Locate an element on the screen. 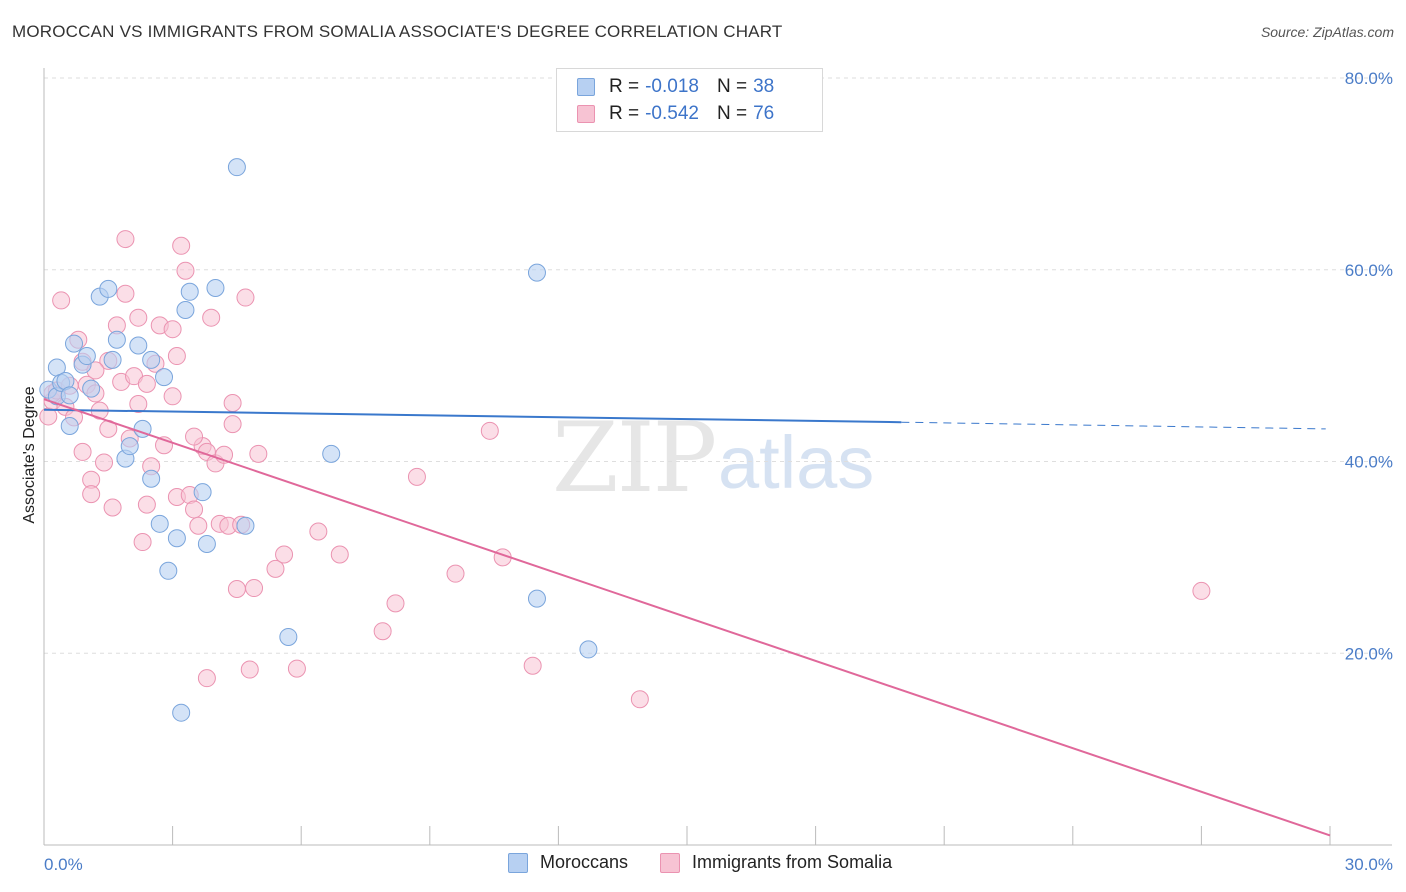 This screenshot has width=1406, height=892. source-label: Source: ZipAtlas.com is located at coordinates (1327, 32).